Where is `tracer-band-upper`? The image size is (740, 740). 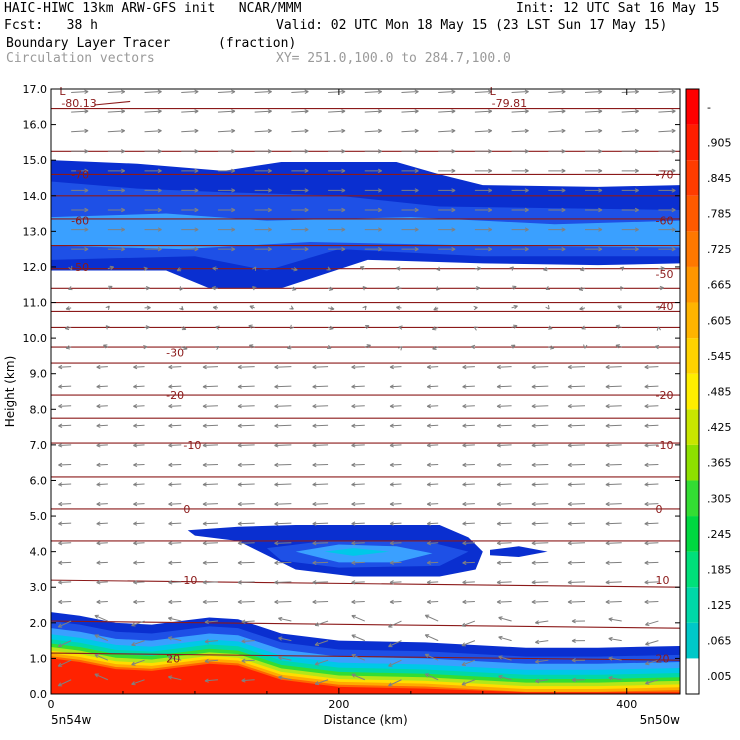 tracer-band-upper is located at coordinates (365, 231).